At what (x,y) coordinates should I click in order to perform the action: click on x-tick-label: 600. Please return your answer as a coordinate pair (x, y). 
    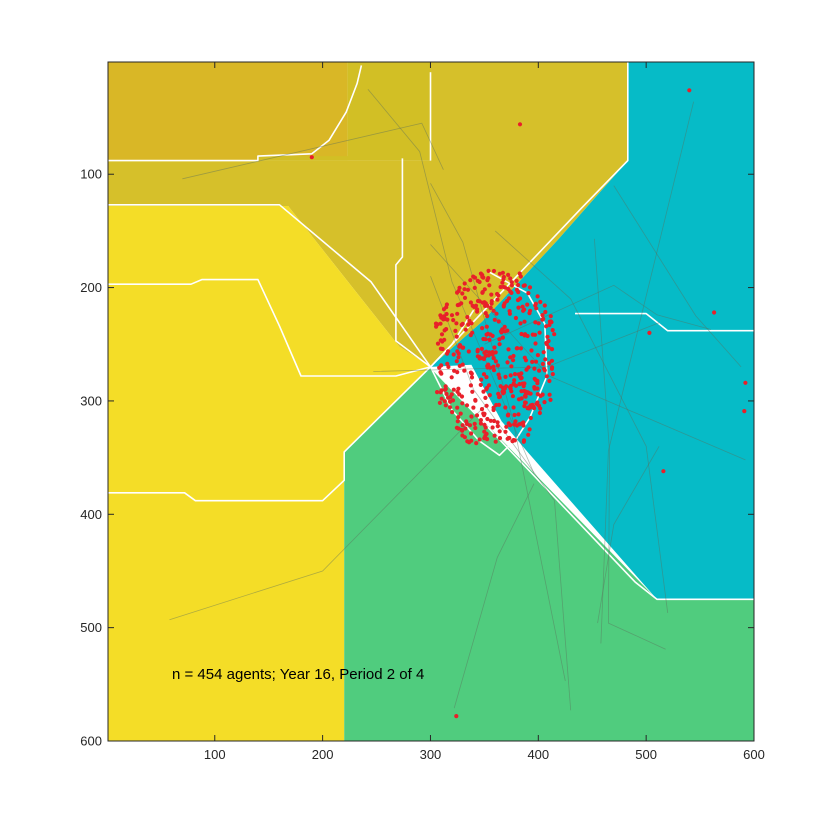
    Looking at the image, I should click on (754, 754).